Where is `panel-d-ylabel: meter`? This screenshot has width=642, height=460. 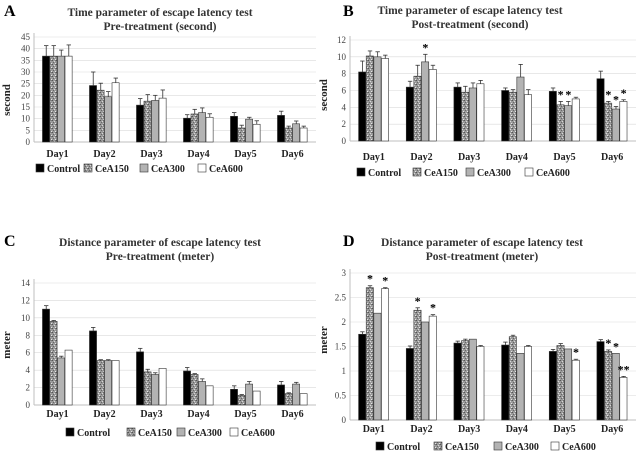
panel-d-ylabel: meter is located at coordinates (324, 340).